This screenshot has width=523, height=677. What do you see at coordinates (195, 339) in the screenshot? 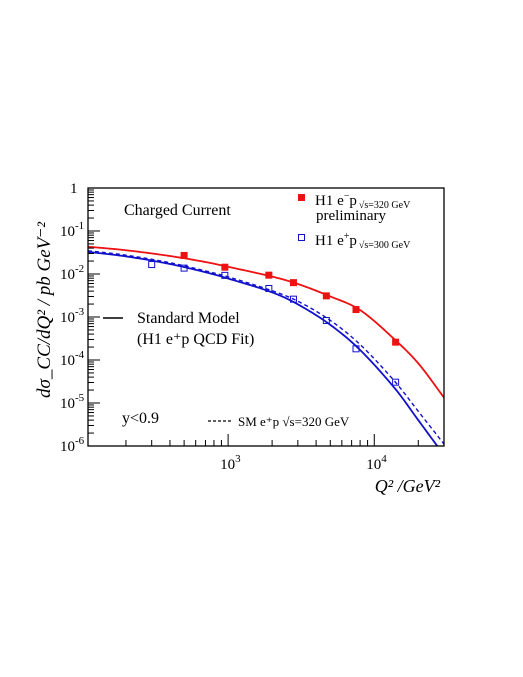
I see `legend-sm-line2: (H1 e⁺p QCD Fit)` at bounding box center [195, 339].